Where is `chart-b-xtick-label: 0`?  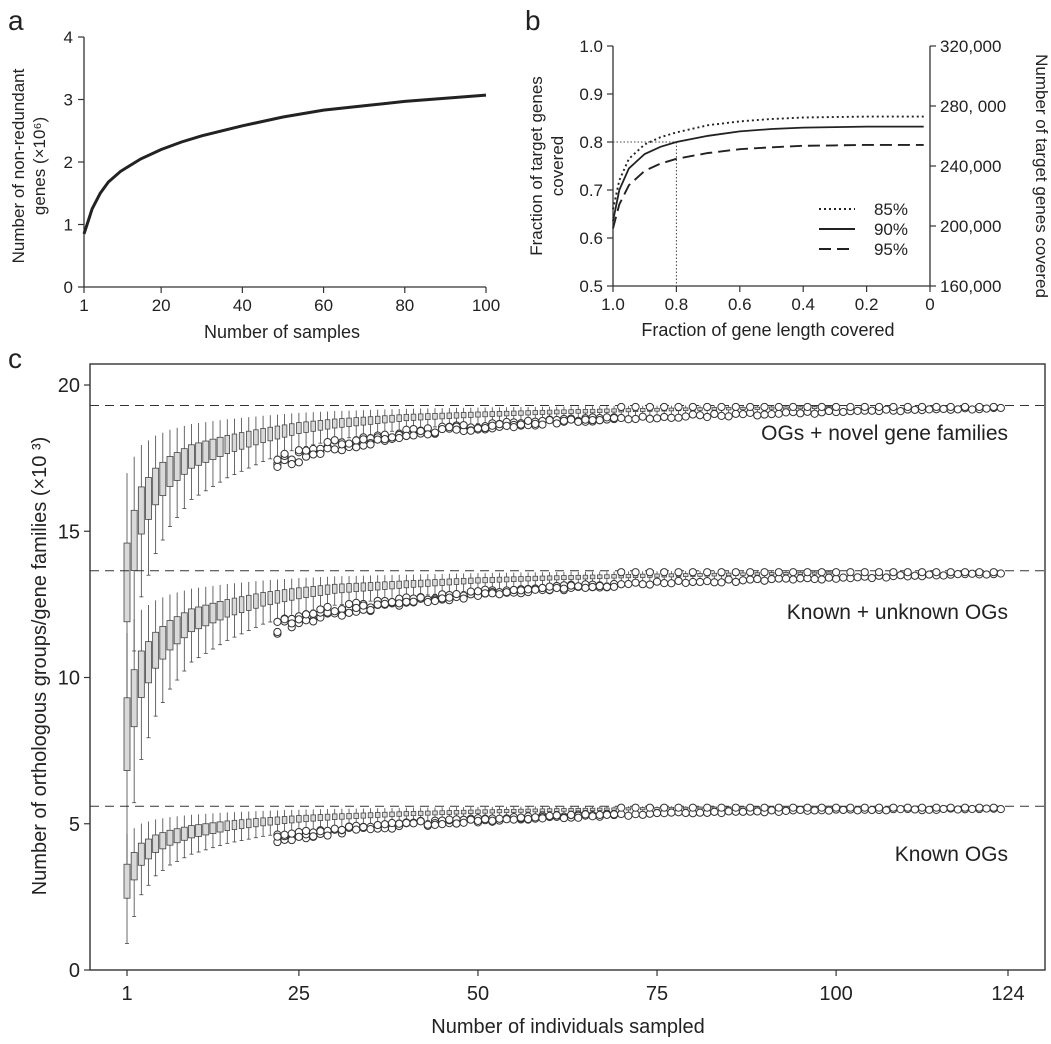
chart-b-xtick-label: 0 is located at coordinates (929, 304).